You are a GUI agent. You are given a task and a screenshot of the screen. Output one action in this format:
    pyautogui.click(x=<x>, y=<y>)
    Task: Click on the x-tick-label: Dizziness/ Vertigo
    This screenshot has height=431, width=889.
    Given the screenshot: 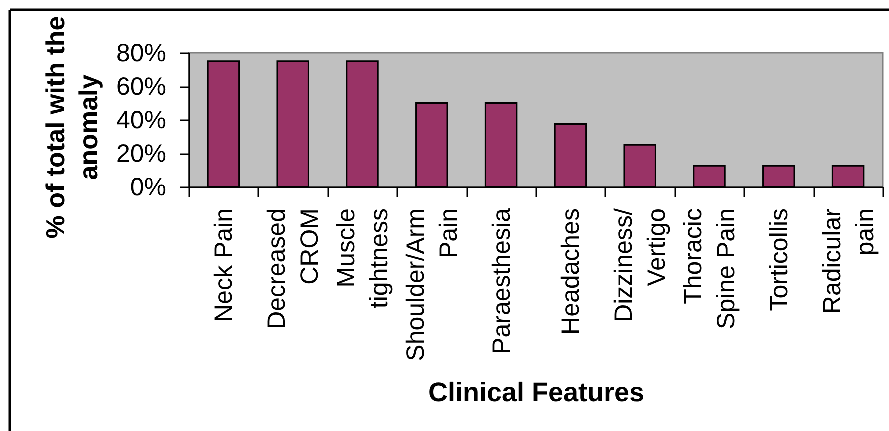 What is the action you would take?
    pyautogui.click(x=641, y=265)
    